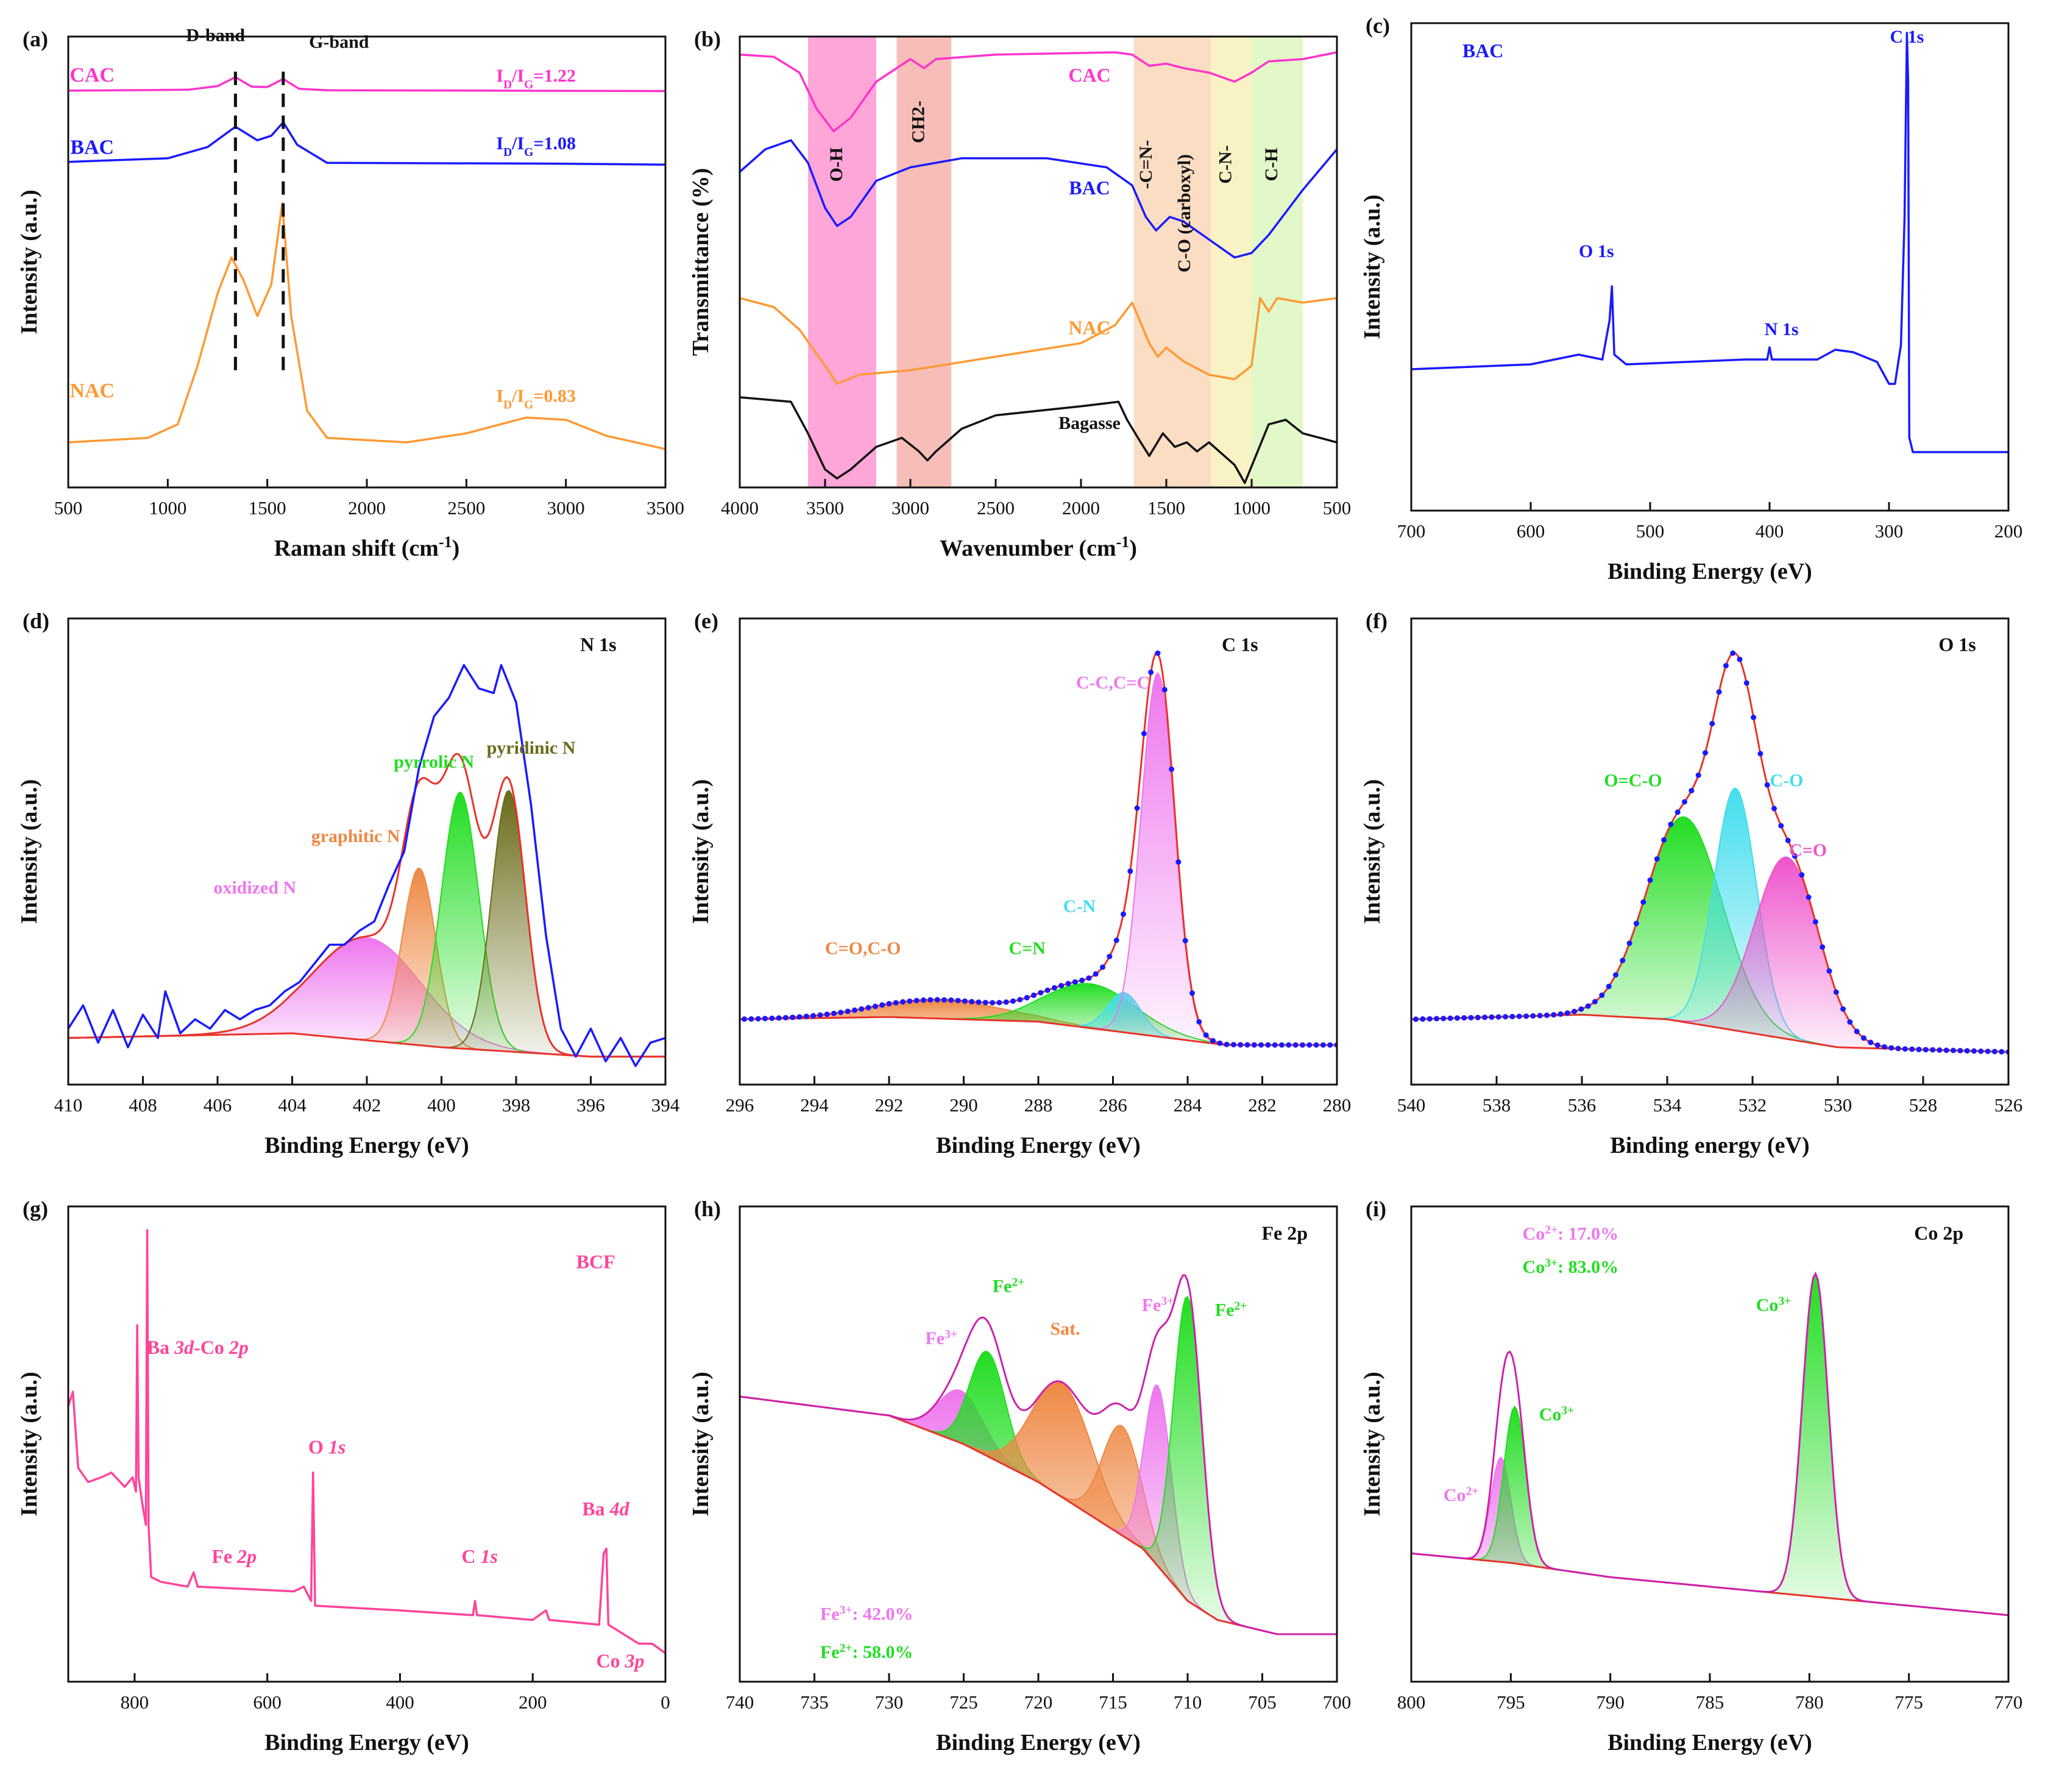 Image resolution: width=2045 pixels, height=1792 pixels. Describe the element at coordinates (740, 1702) in the screenshot. I see `x-tick-label: 740` at that location.